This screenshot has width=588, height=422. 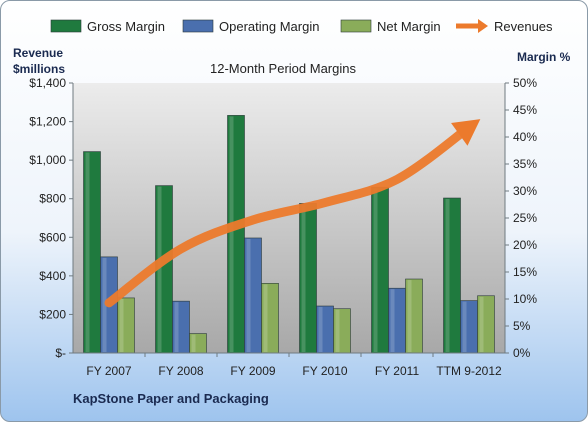 What do you see at coordinates (525, 272) in the screenshot?
I see `right-tick-label: 15%` at bounding box center [525, 272].